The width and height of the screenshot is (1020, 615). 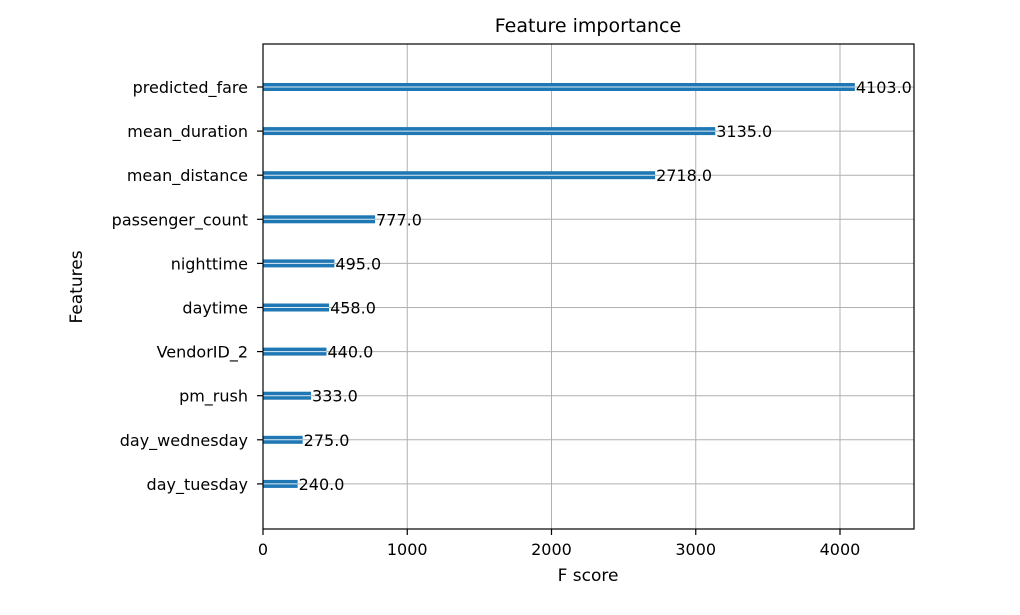 What do you see at coordinates (695, 549) in the screenshot?
I see `x-tick-label: 3000` at bounding box center [695, 549].